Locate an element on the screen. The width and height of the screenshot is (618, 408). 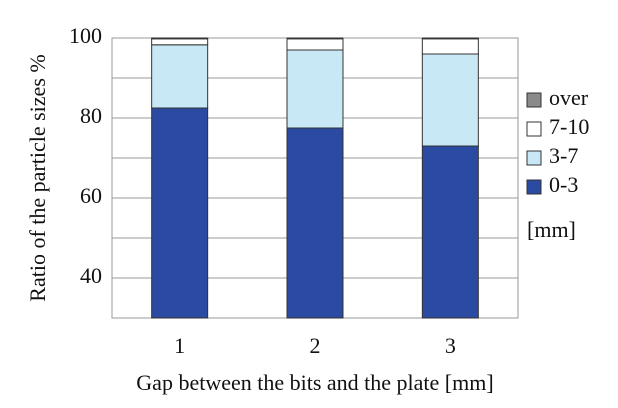
legend-label: 3-7 is located at coordinates (563, 155).